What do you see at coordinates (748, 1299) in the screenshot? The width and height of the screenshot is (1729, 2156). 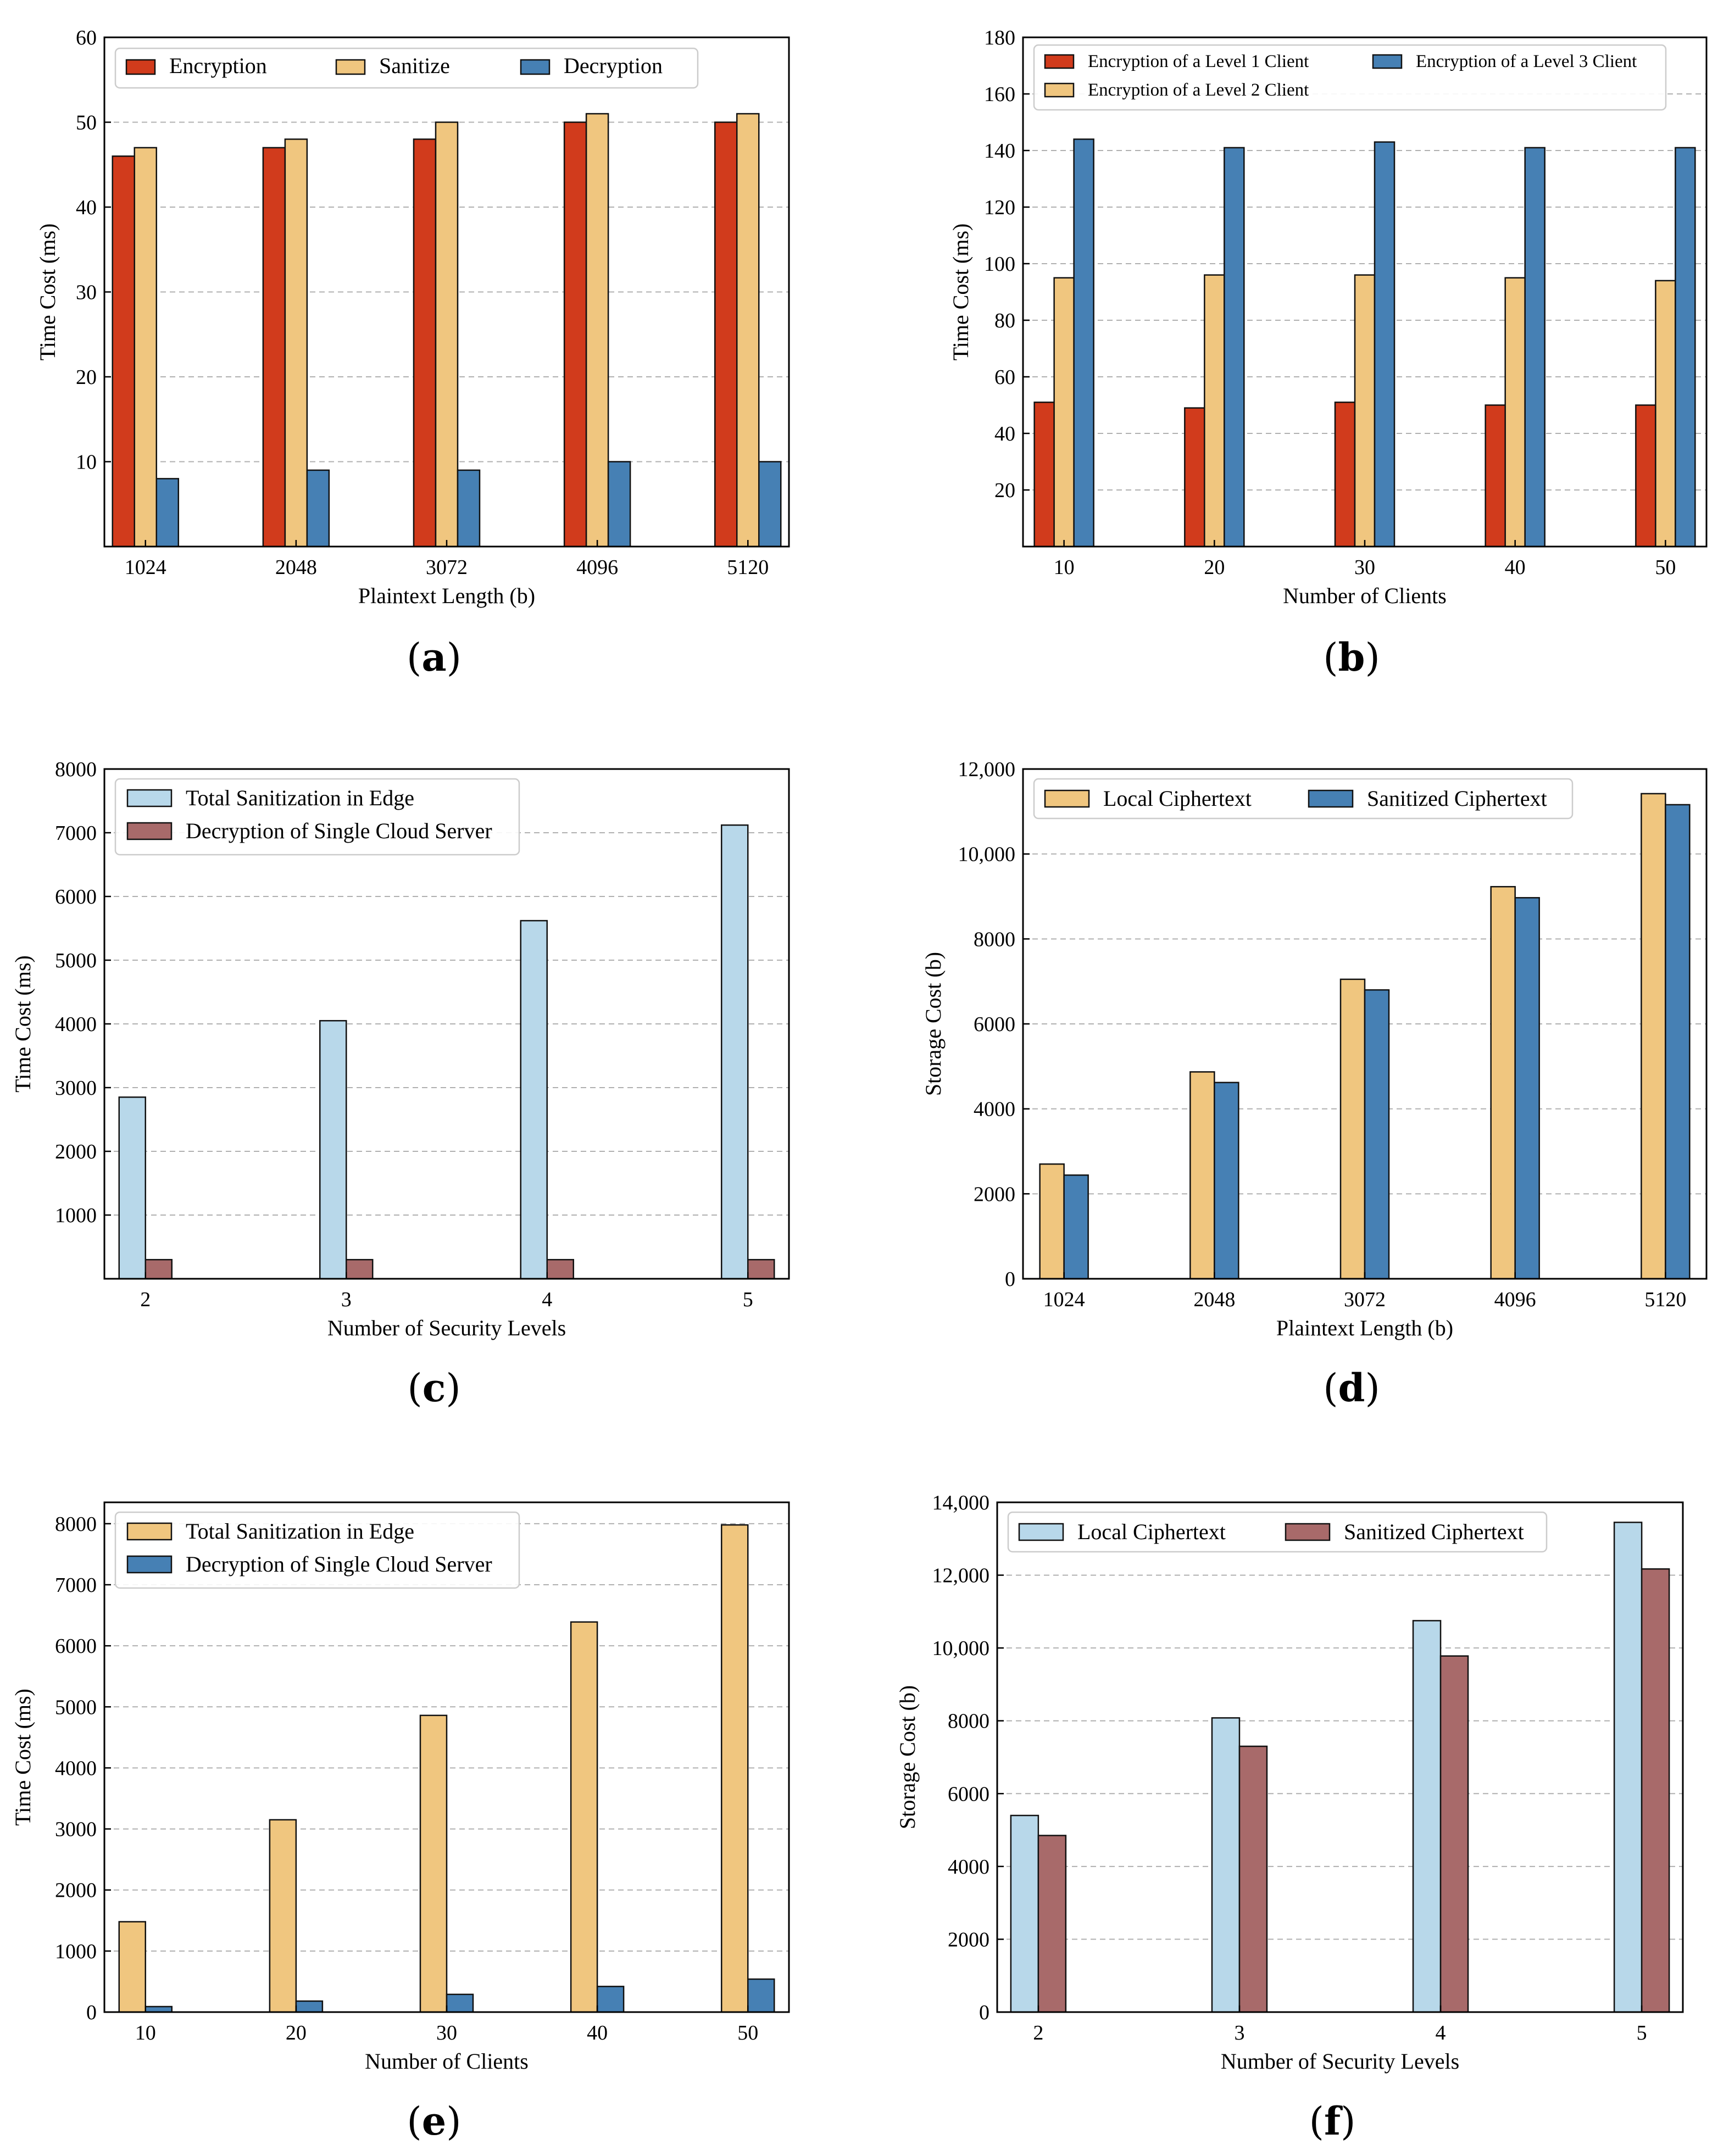 I see `x-tick-label: 5` at bounding box center [748, 1299].